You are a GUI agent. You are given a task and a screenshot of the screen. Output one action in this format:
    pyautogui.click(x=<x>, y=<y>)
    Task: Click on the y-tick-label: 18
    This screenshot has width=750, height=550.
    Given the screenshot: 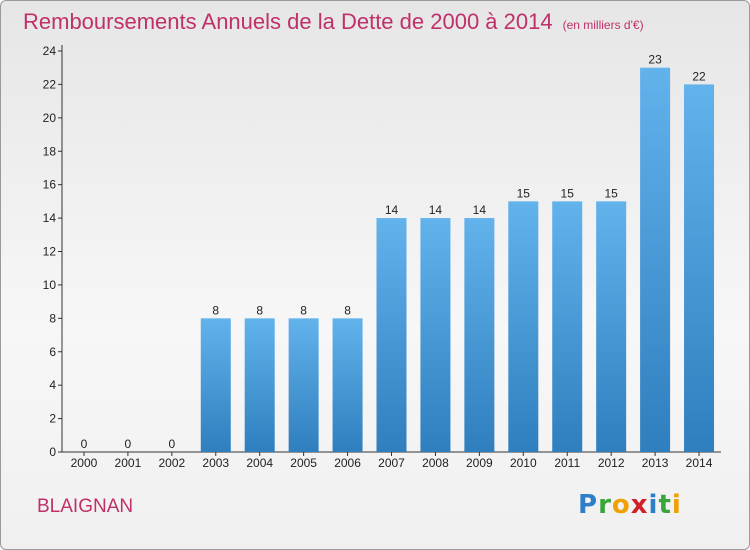 What is the action you would take?
    pyautogui.click(x=50, y=151)
    